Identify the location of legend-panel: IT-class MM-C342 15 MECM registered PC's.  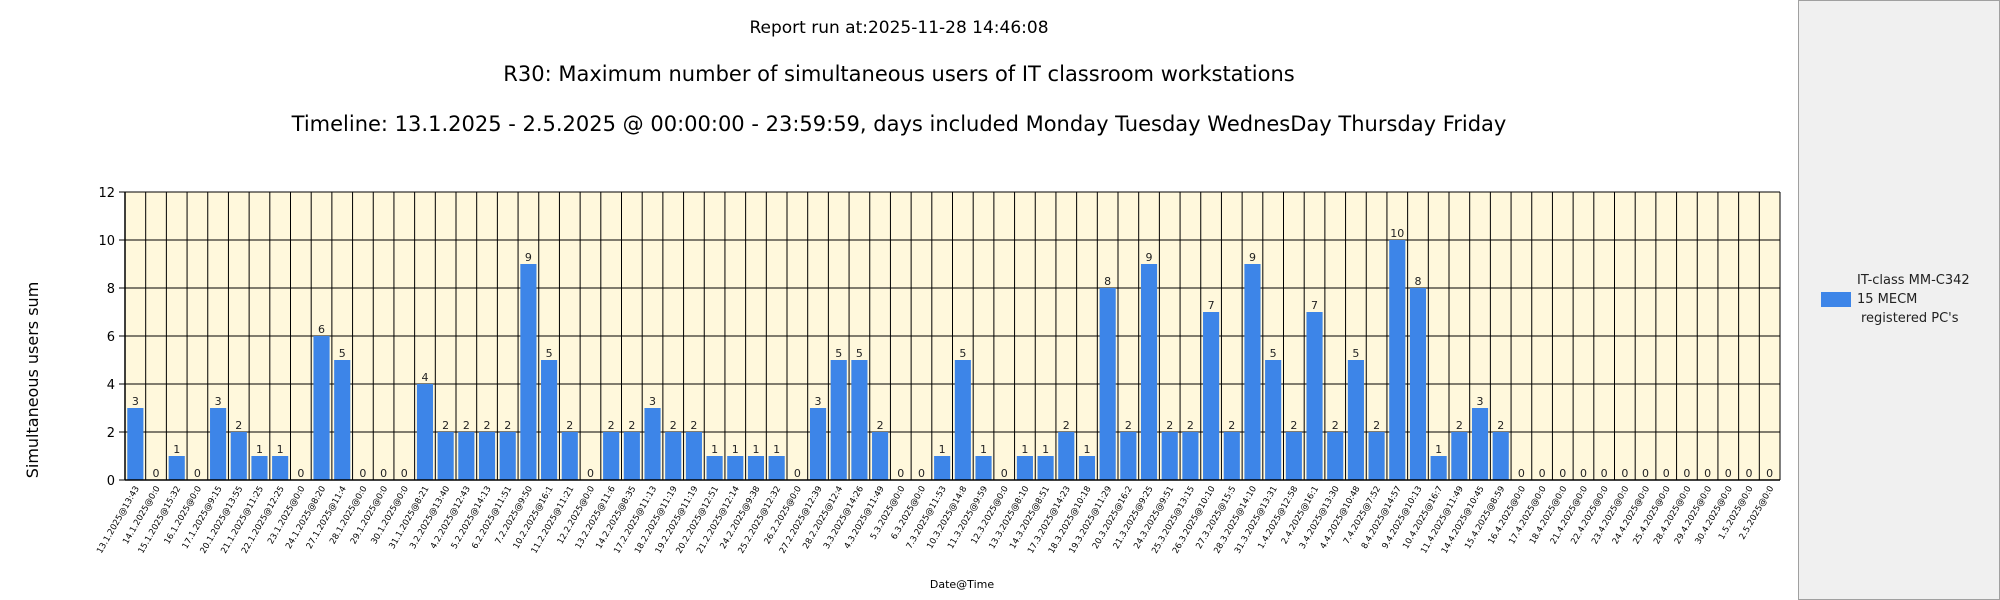
(1899, 300).